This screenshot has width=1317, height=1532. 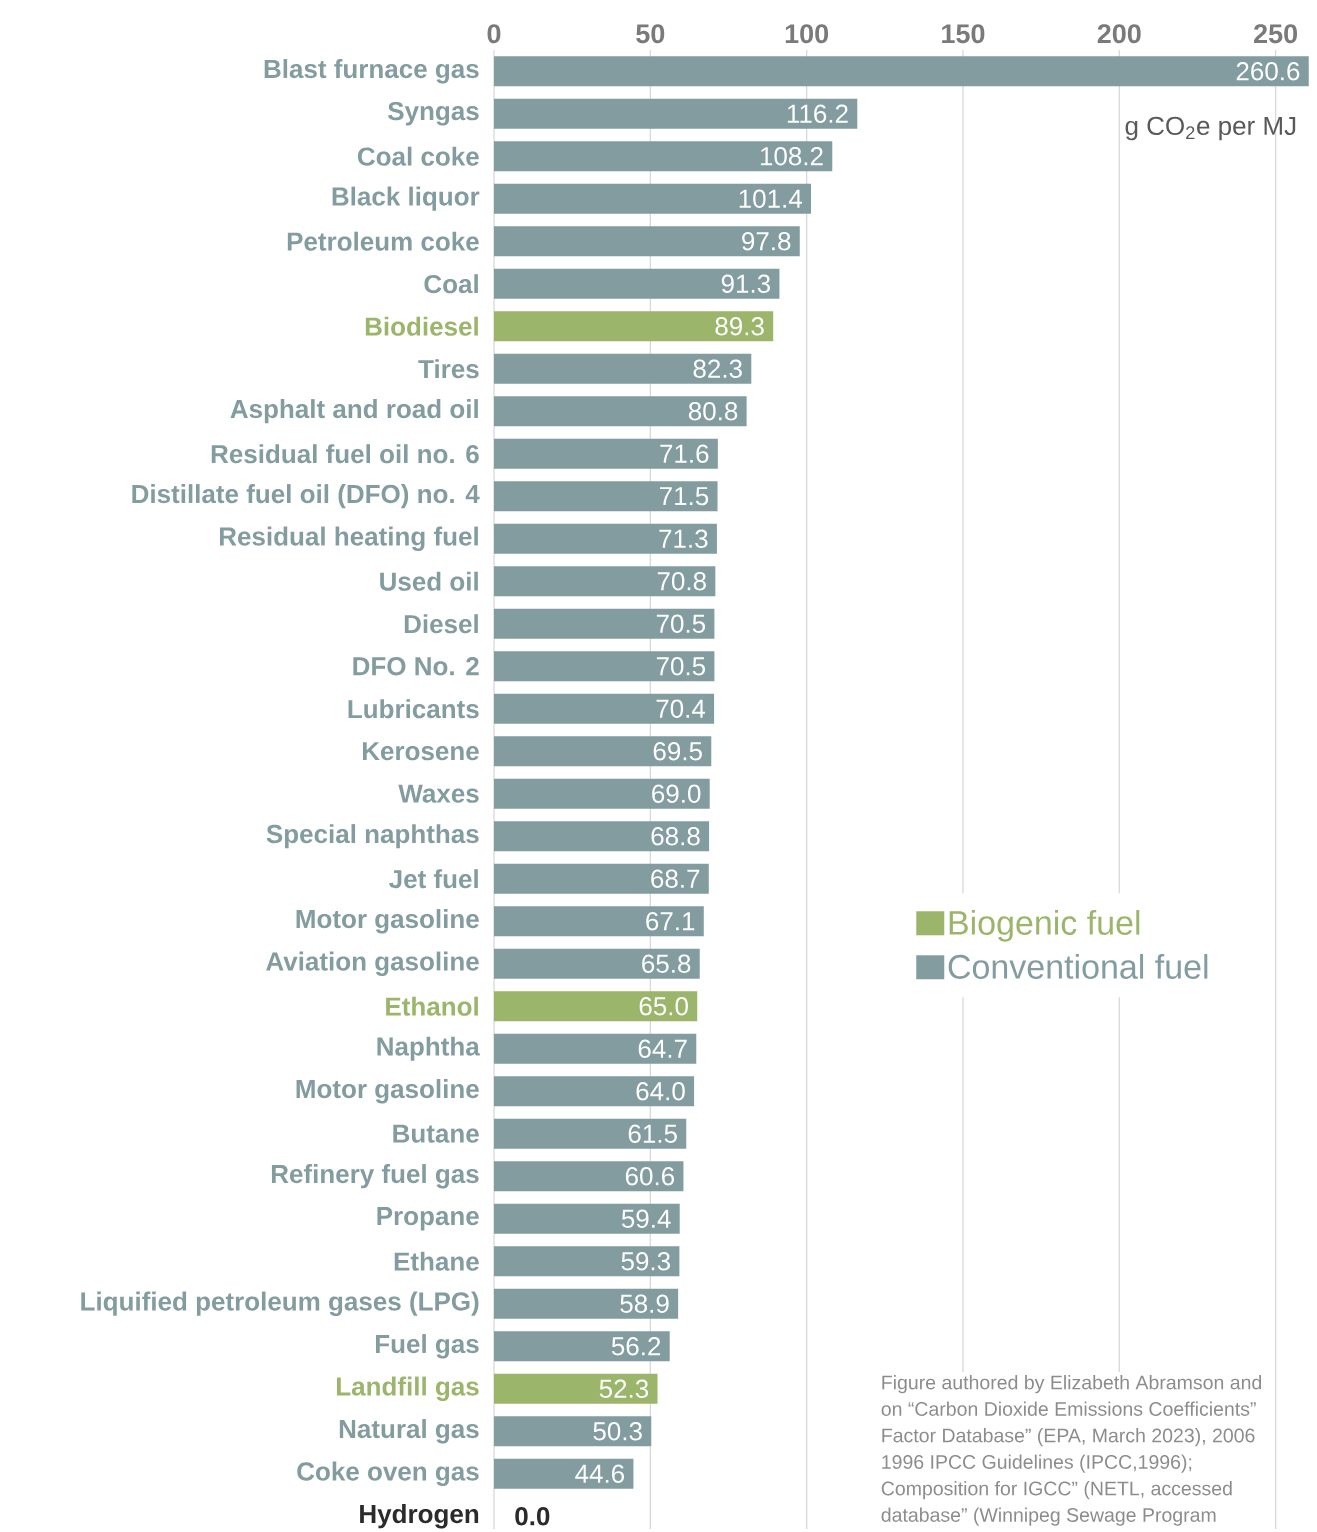 What do you see at coordinates (433, 879) in the screenshot?
I see `y-tick-label: Jet fuel` at bounding box center [433, 879].